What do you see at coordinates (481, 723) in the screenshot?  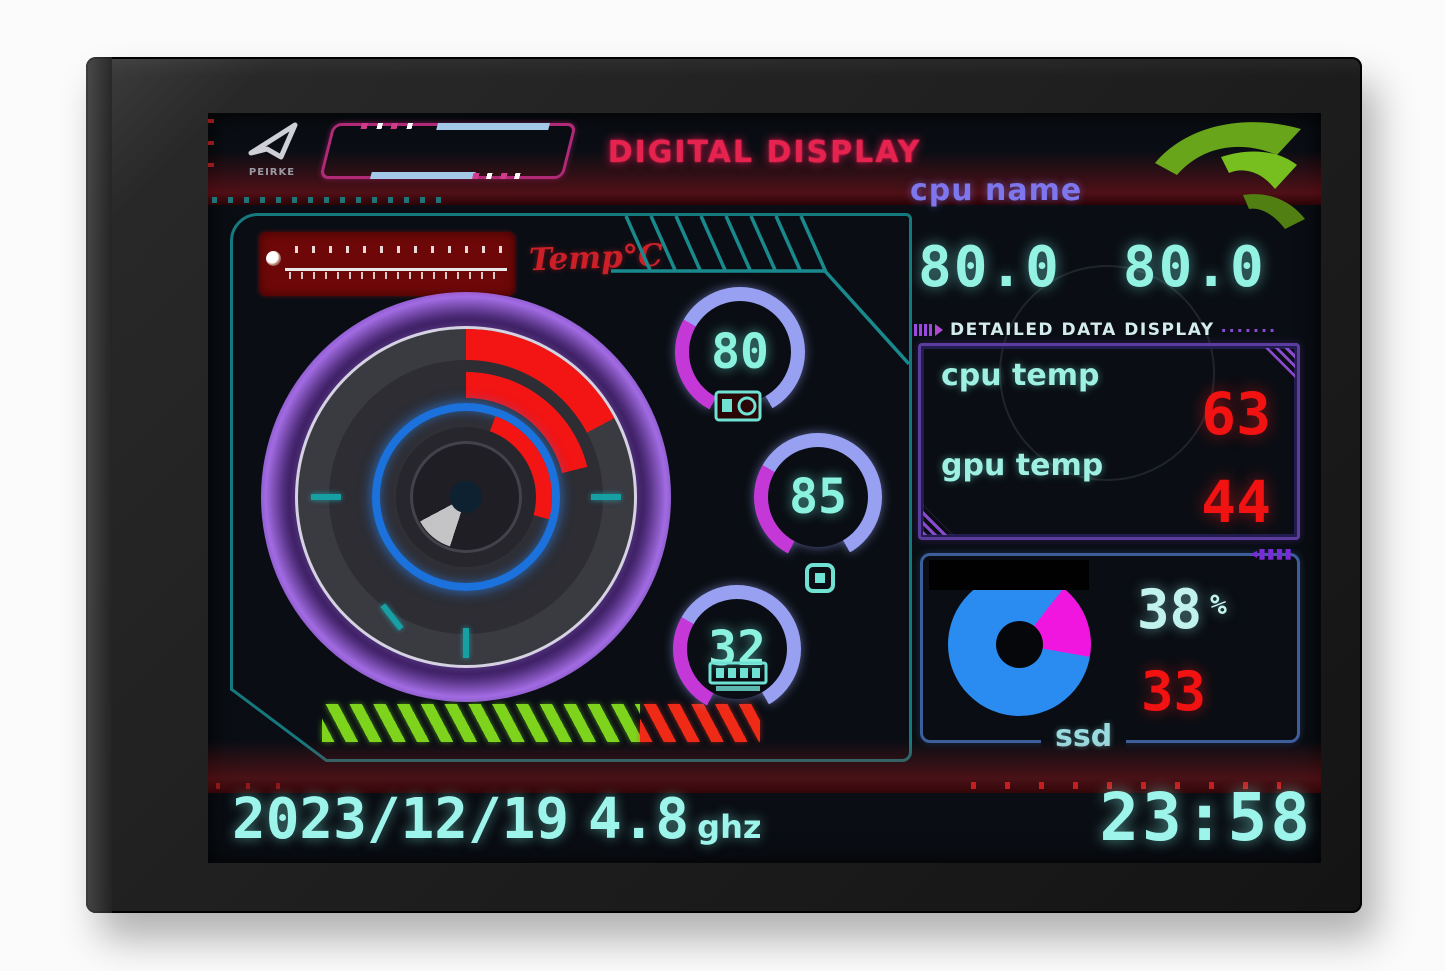 I see `stripes-green-segment` at bounding box center [481, 723].